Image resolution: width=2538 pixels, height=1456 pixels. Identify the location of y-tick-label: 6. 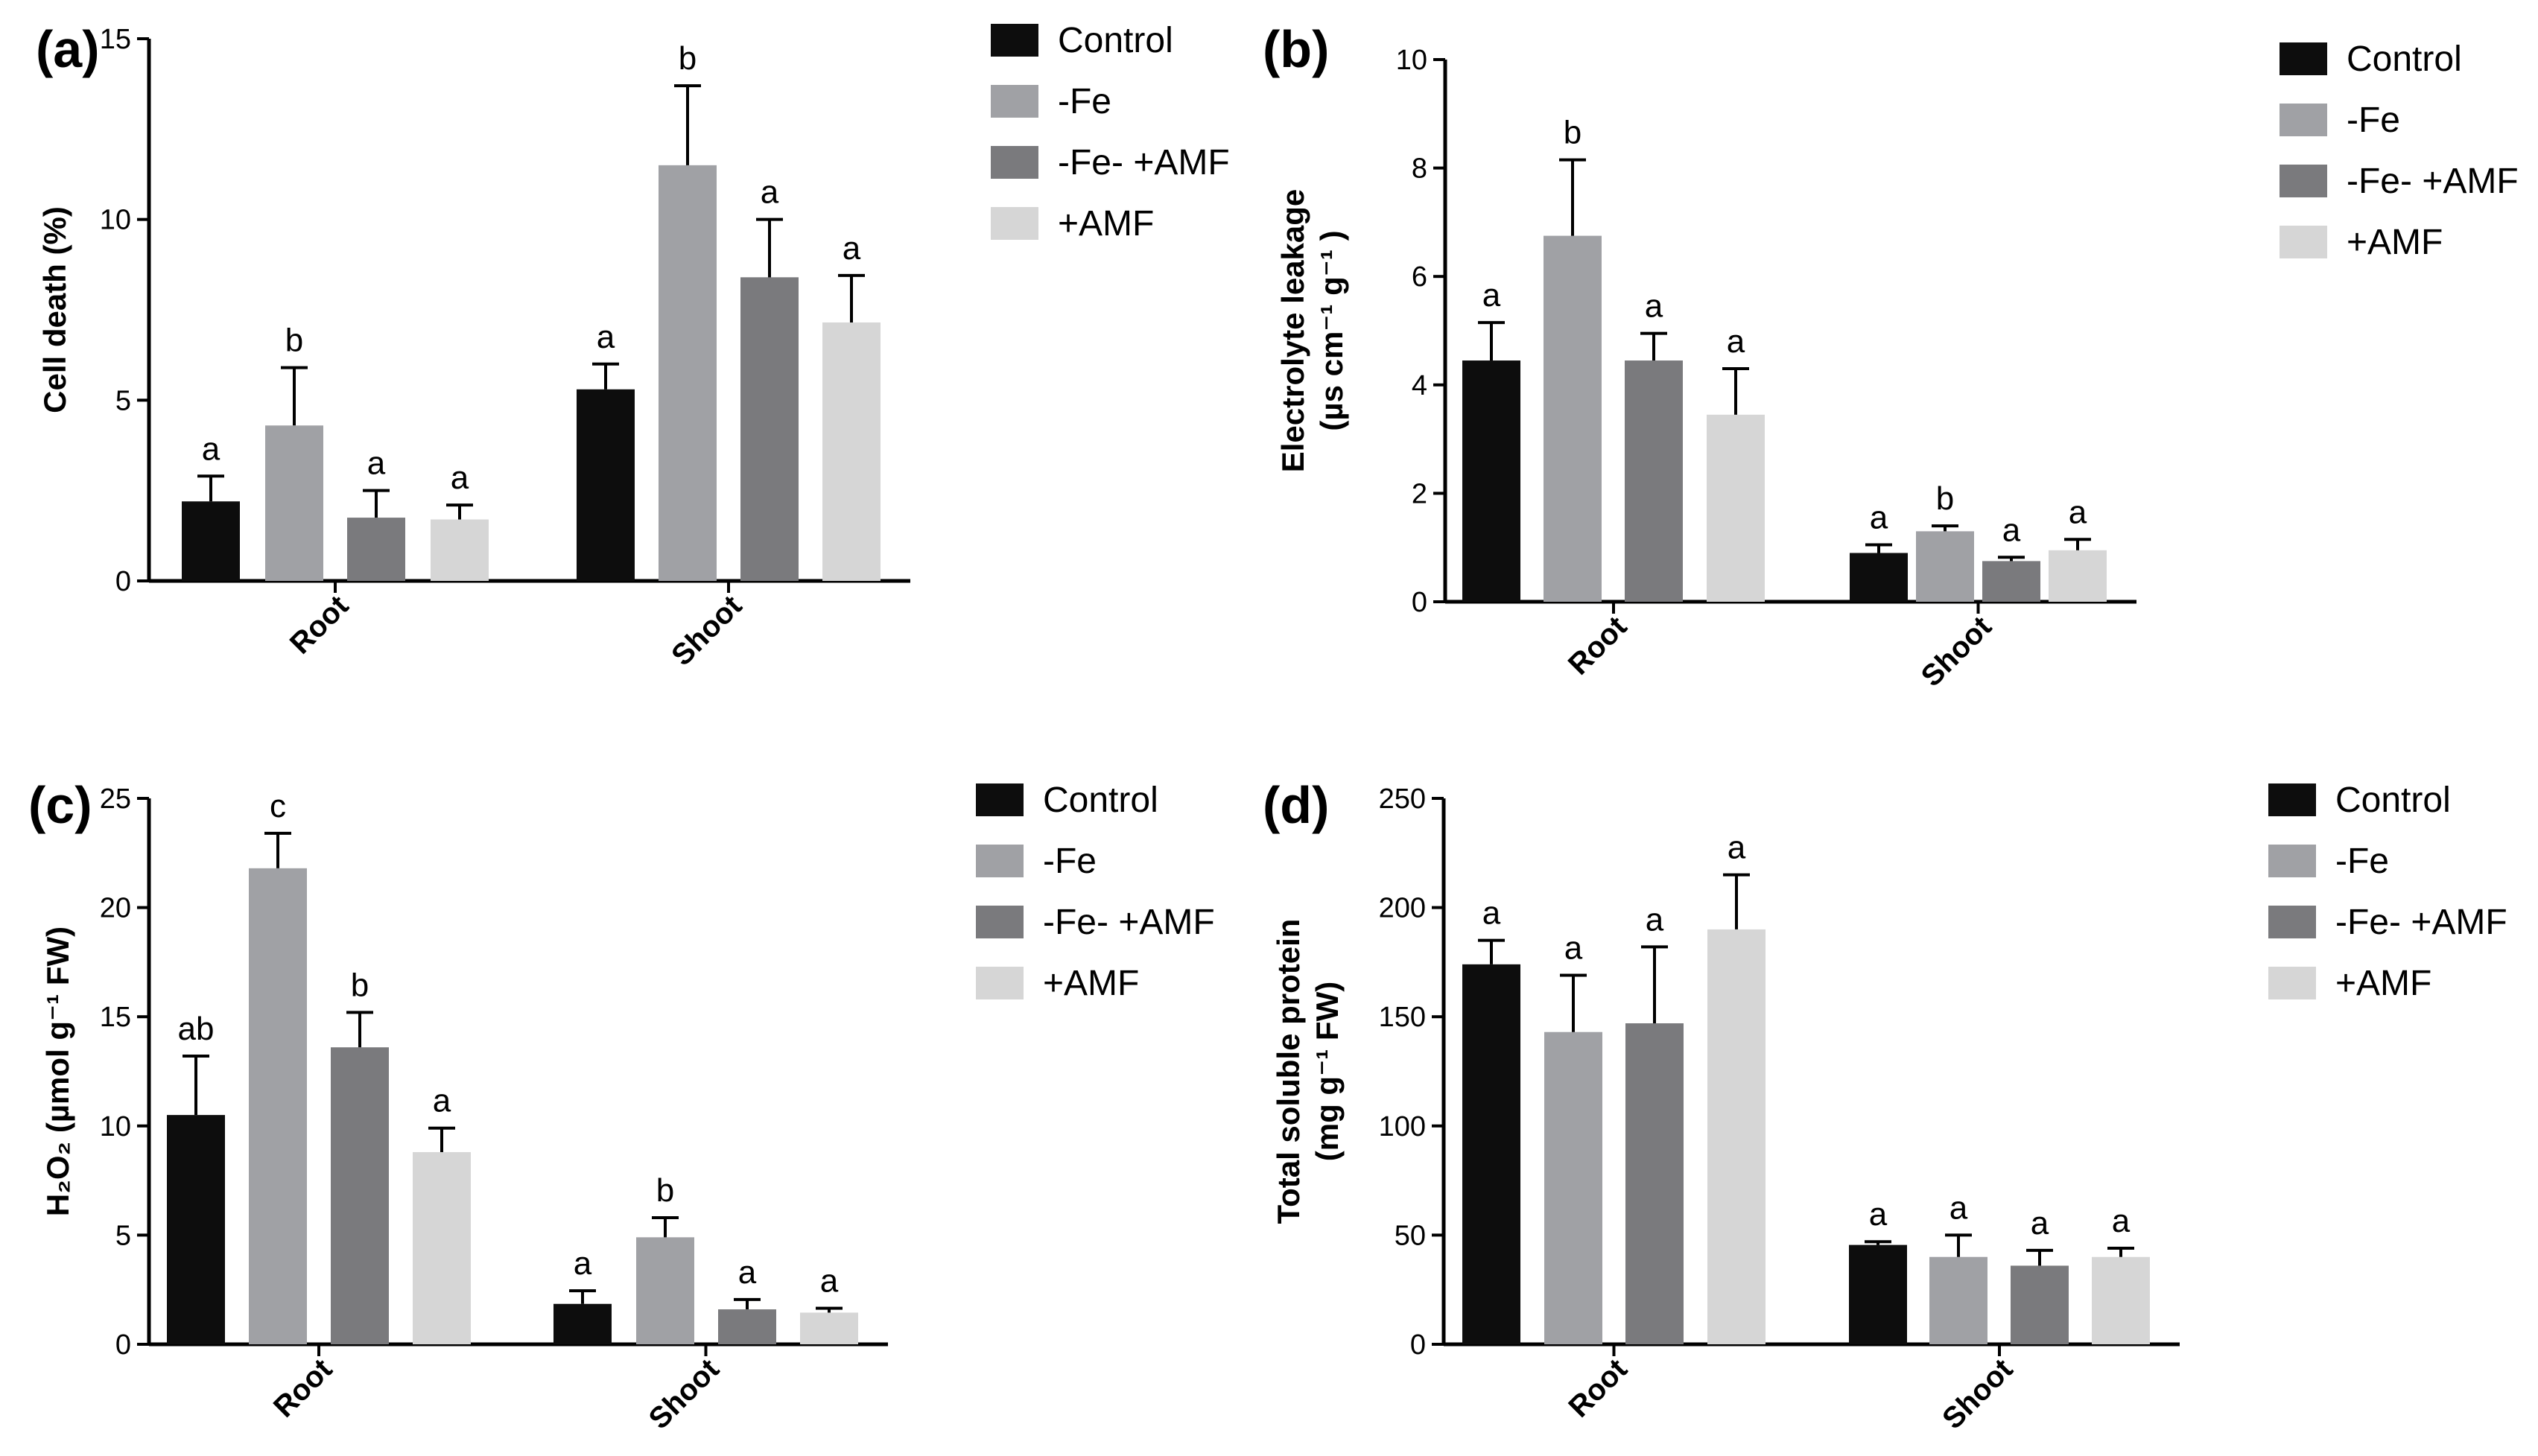
(1419, 277).